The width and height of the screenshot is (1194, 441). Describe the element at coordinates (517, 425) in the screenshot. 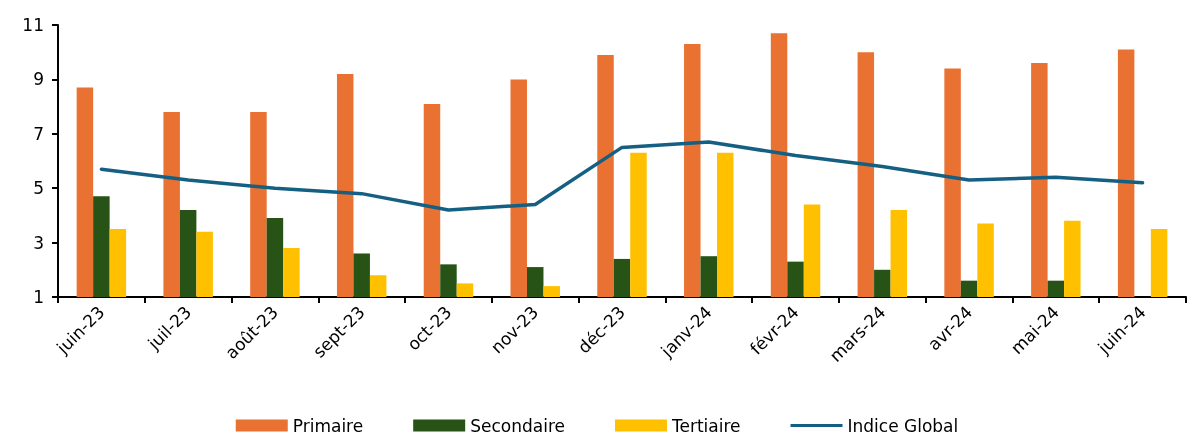

I see `legend-label: Secondaire` at that location.